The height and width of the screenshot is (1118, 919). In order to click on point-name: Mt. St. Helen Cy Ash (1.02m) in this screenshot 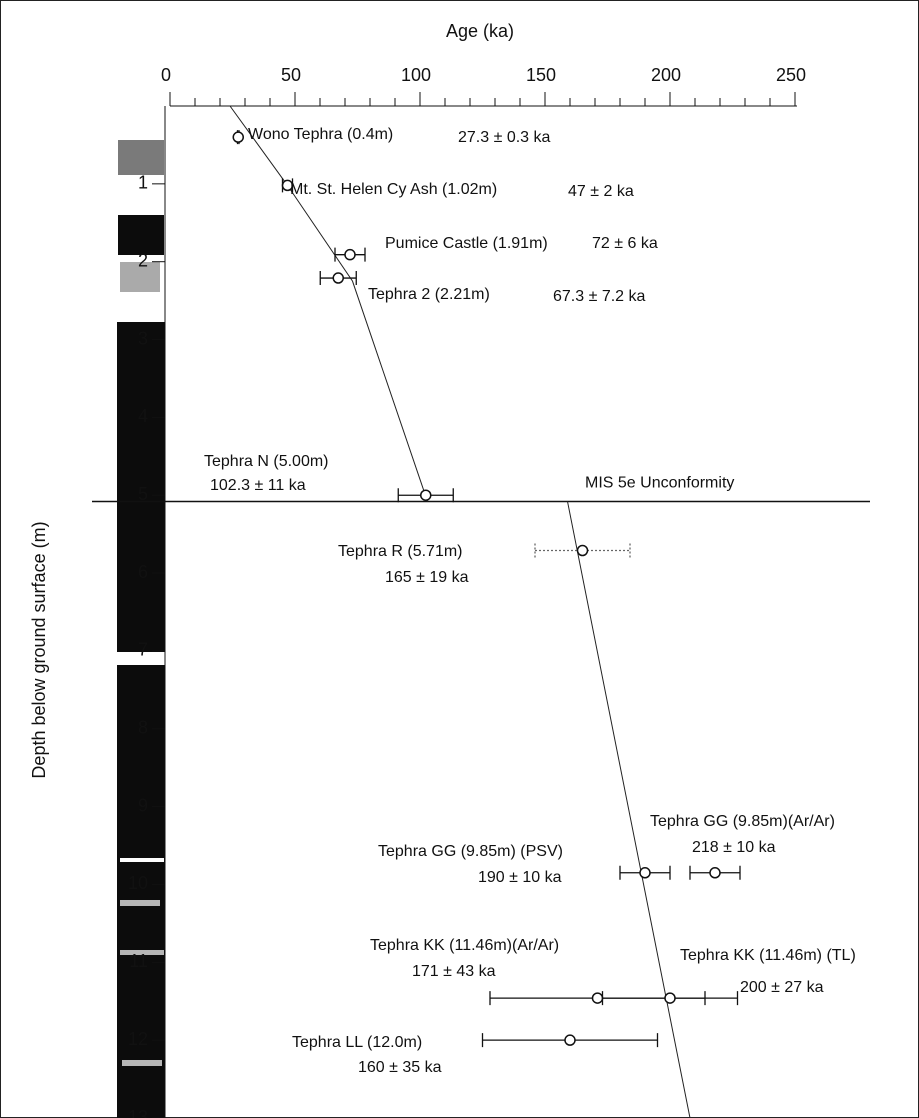, I will do `click(393, 189)`.